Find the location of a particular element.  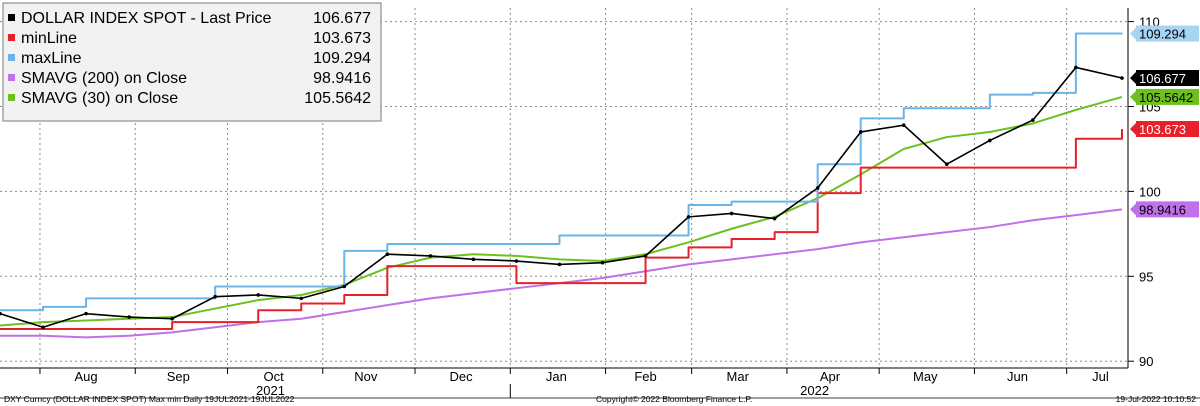

x-month-label: Jun is located at coordinates (1017, 376).